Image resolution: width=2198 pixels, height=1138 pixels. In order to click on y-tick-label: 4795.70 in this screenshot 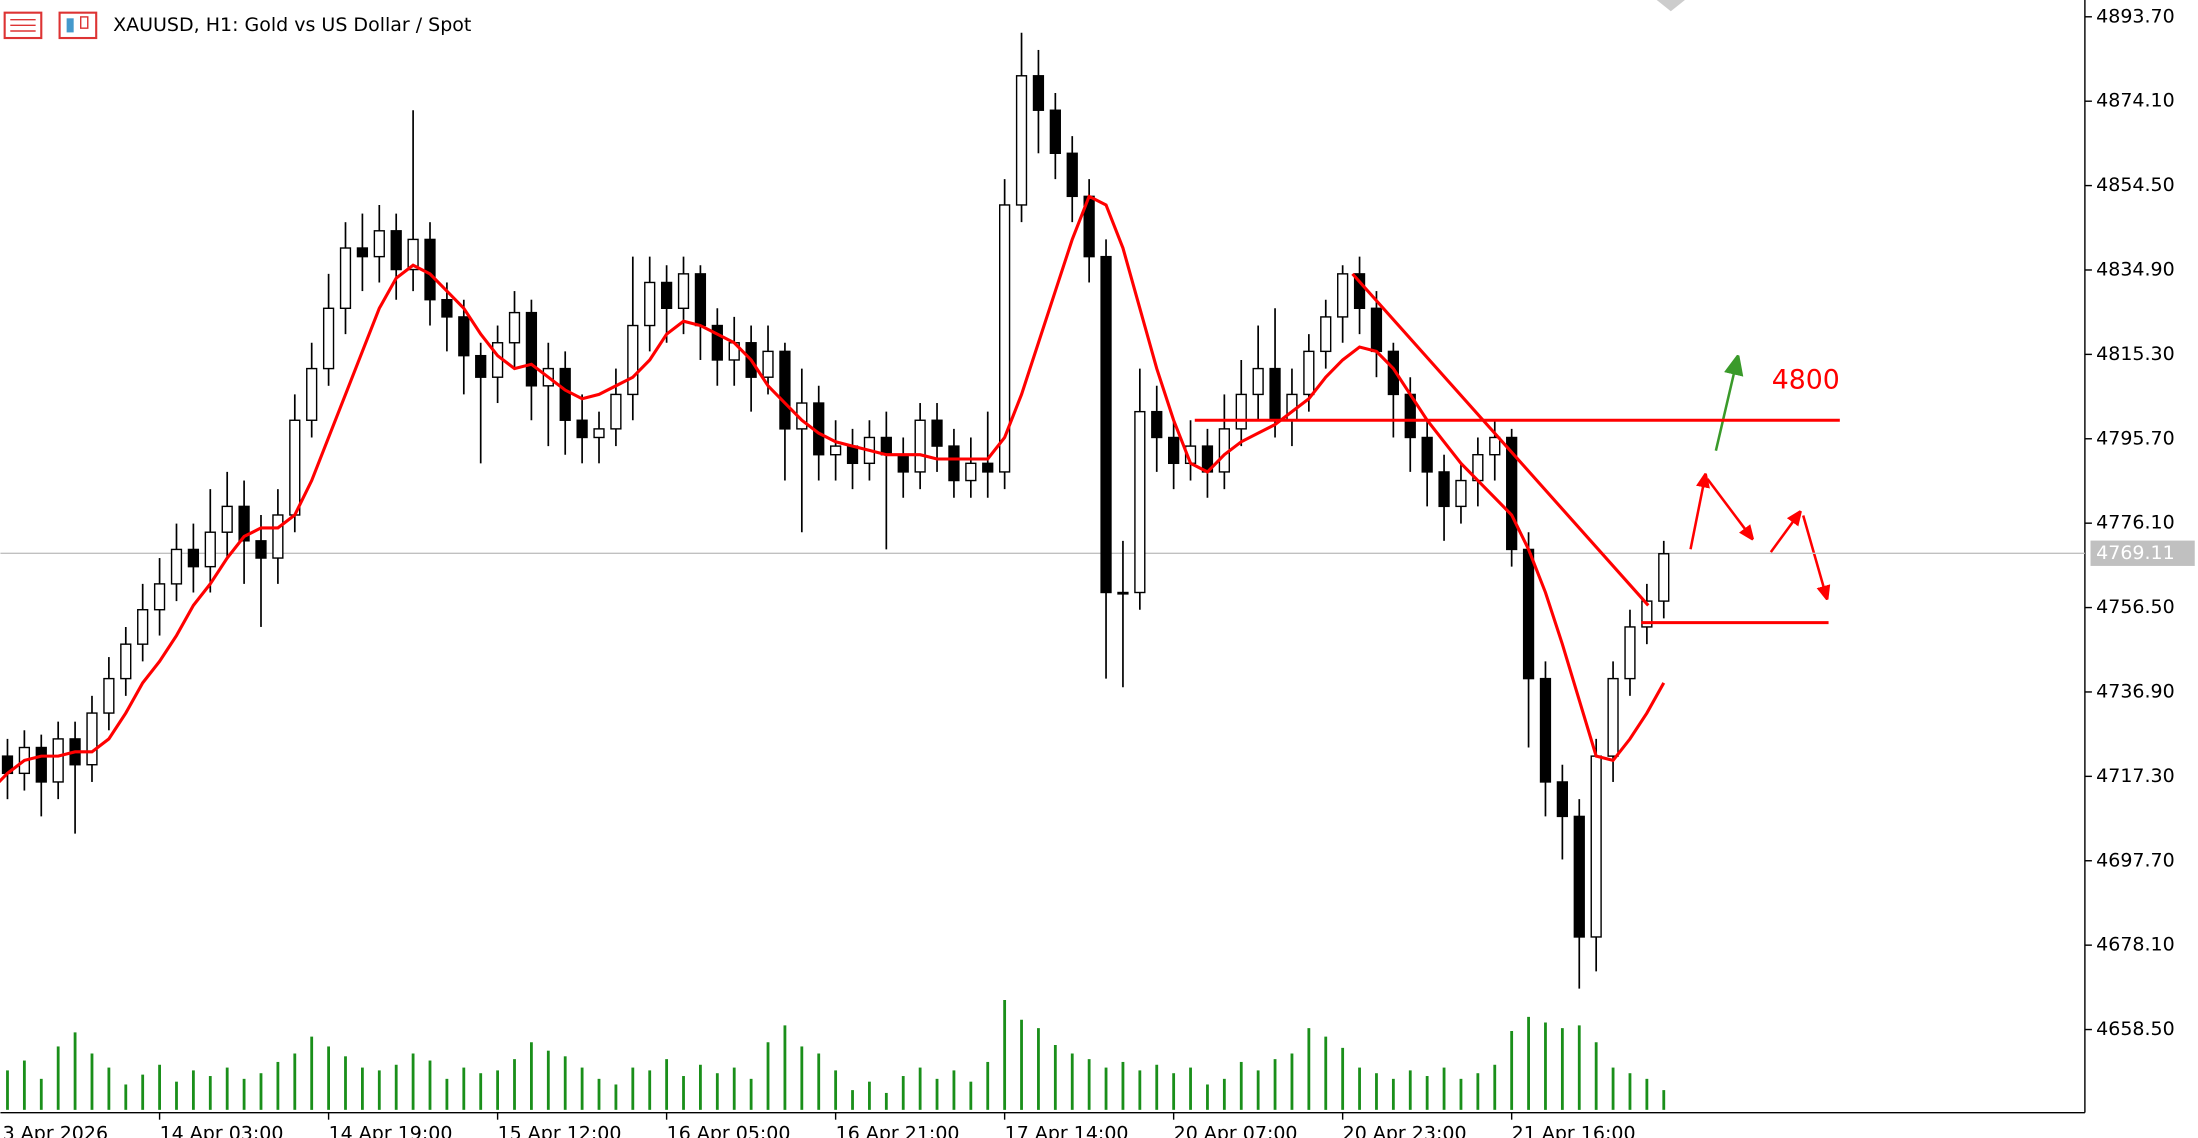, I will do `click(2135, 438)`.